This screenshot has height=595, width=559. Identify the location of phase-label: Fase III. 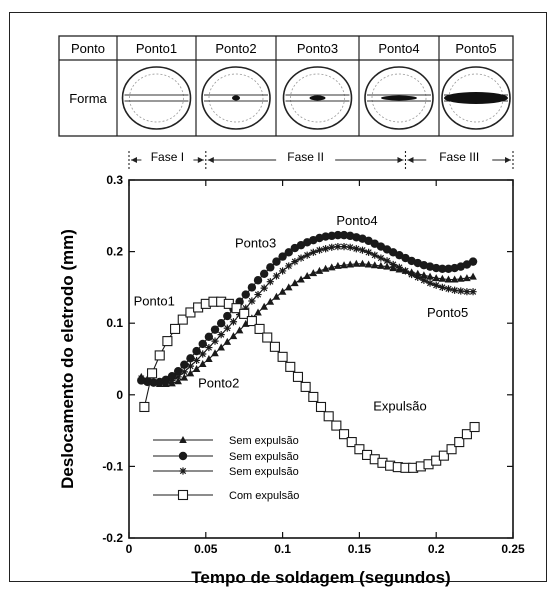
(459, 157).